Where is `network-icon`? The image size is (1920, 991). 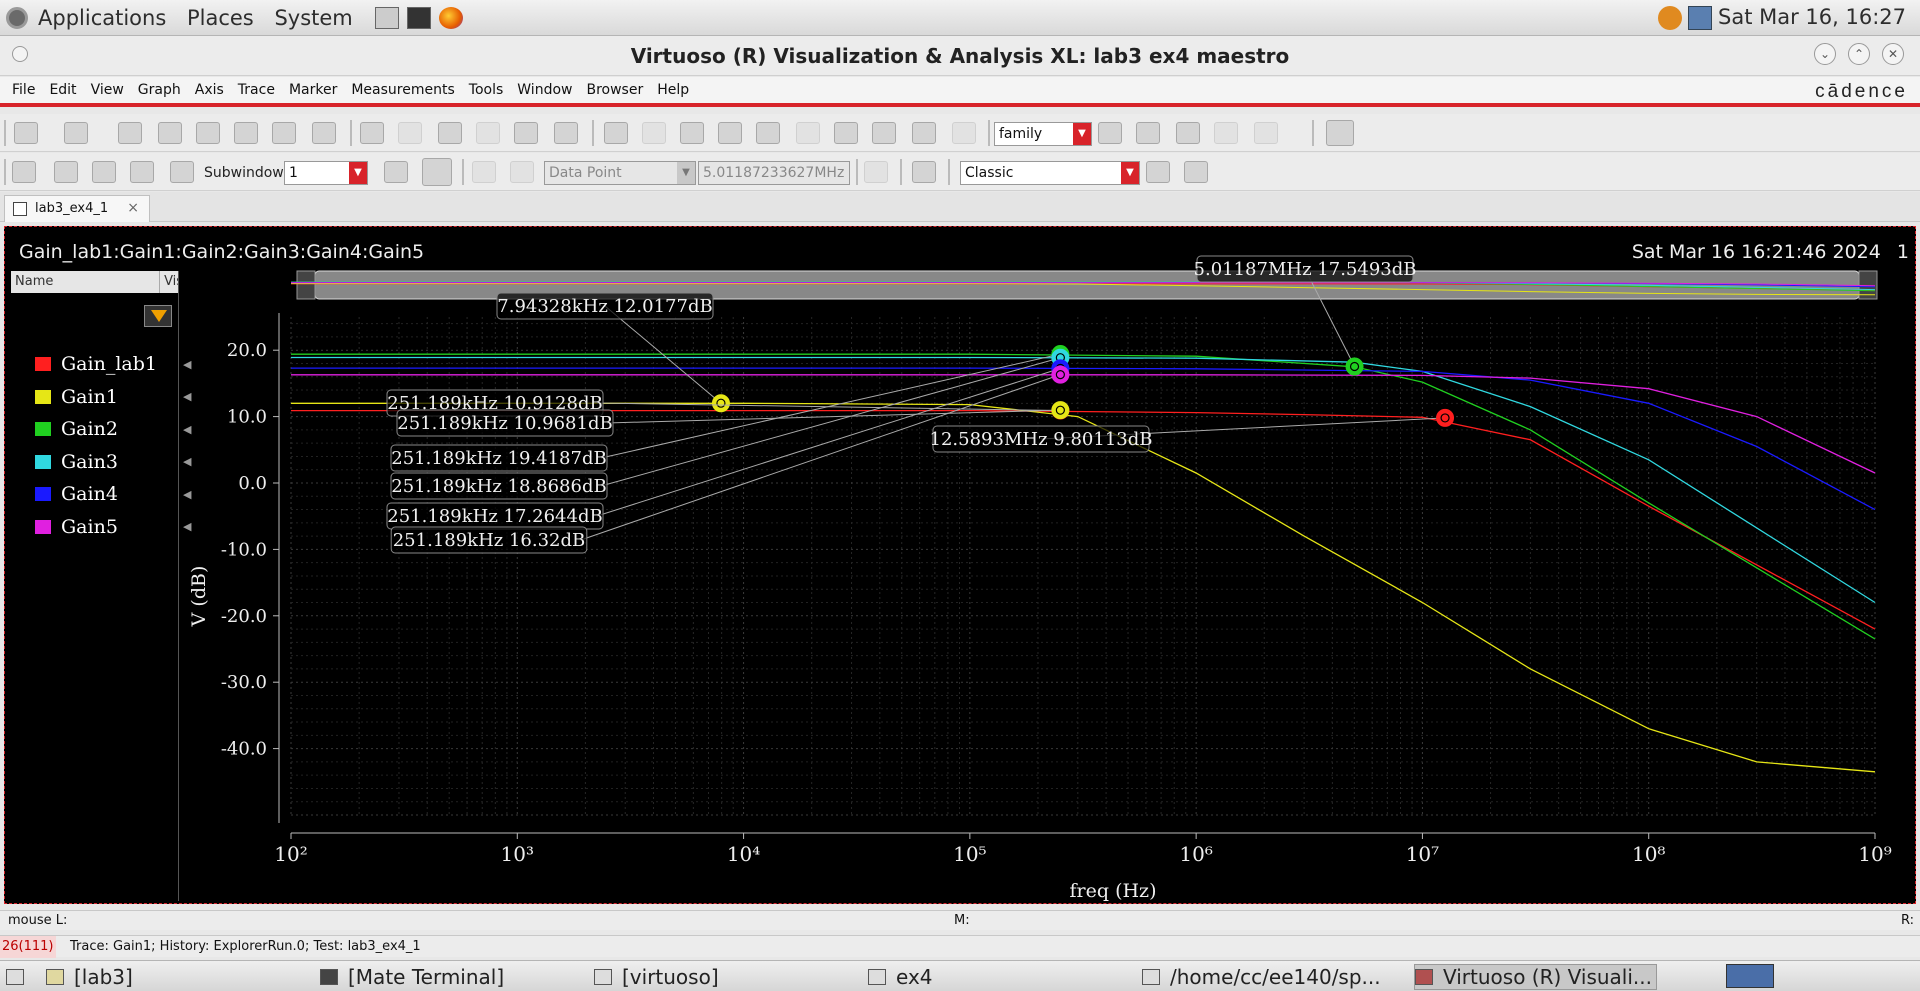 network-icon is located at coordinates (1700, 18).